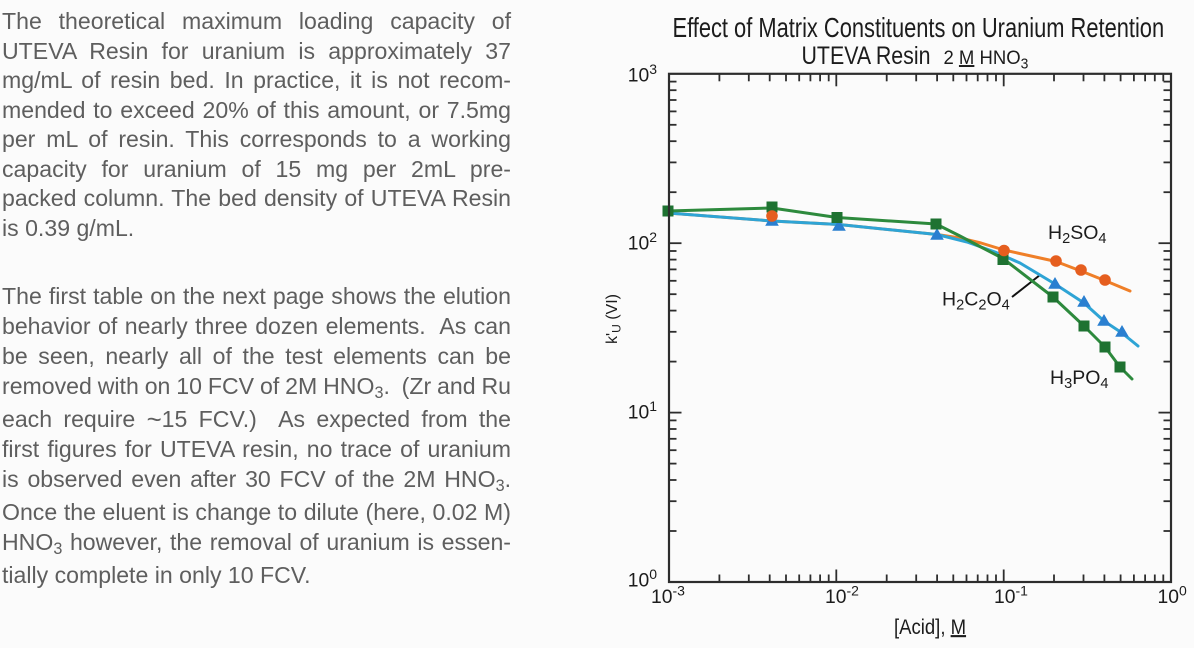 This screenshot has height=648, width=1194. I want to click on svg-text: 10², so click(642, 242).